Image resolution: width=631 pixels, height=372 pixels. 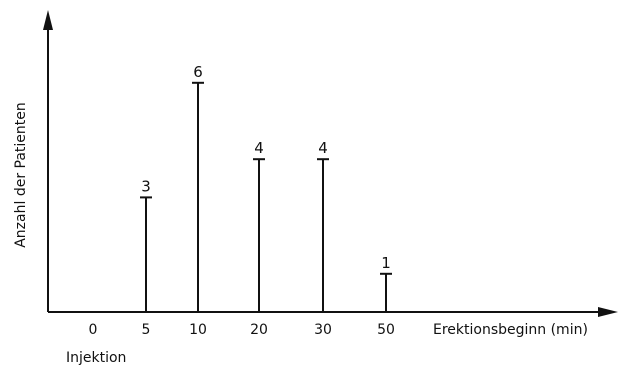 What do you see at coordinates (510, 330) in the screenshot?
I see `x-axis-label: Erektionsbeginn (min)` at bounding box center [510, 330].